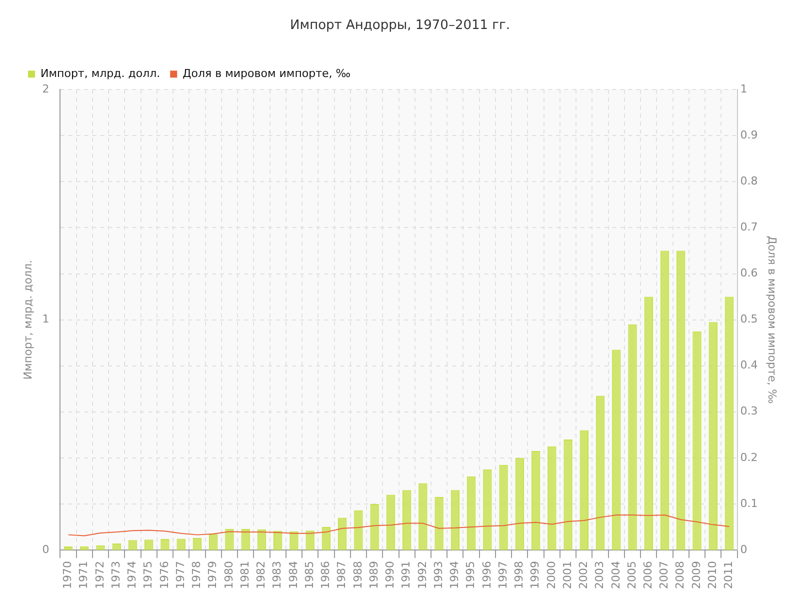  What do you see at coordinates (647, 575) in the screenshot?
I see `x-tick-label: 2006` at bounding box center [647, 575].